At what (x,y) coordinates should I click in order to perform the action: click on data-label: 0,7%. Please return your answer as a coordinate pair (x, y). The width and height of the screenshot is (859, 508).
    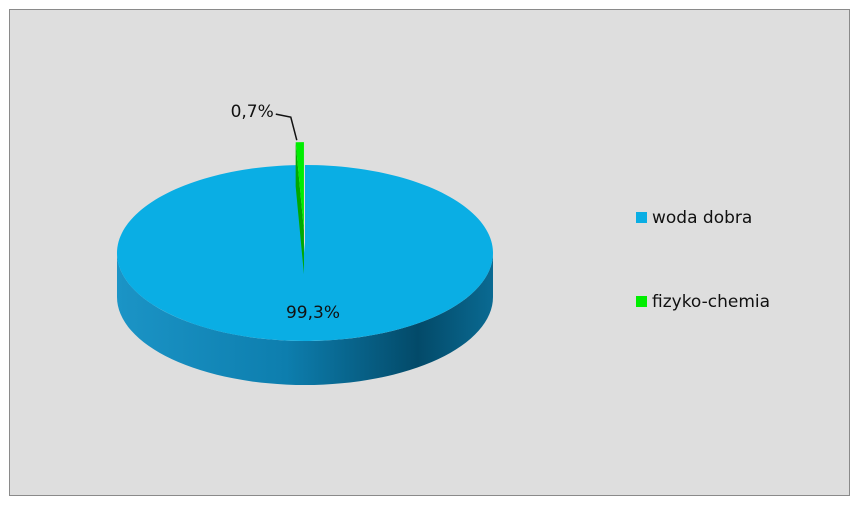
    Looking at the image, I should click on (252, 112).